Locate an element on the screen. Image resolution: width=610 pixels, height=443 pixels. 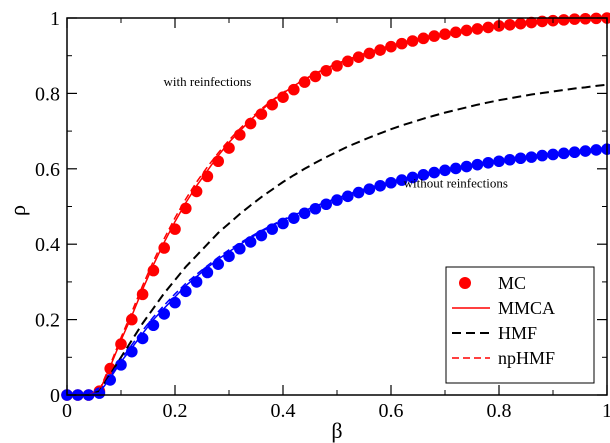
legend-label: MMCA is located at coordinates (526, 308).